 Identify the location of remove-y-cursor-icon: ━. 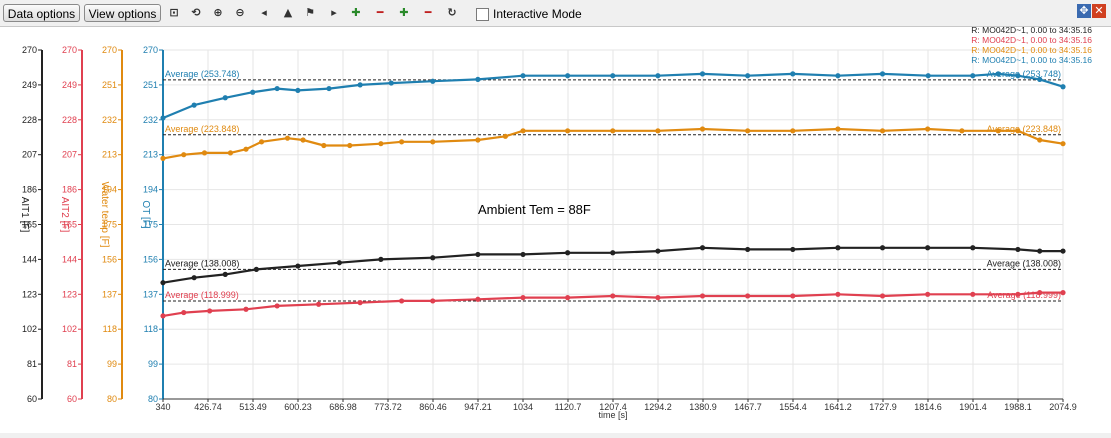
(428, 12).